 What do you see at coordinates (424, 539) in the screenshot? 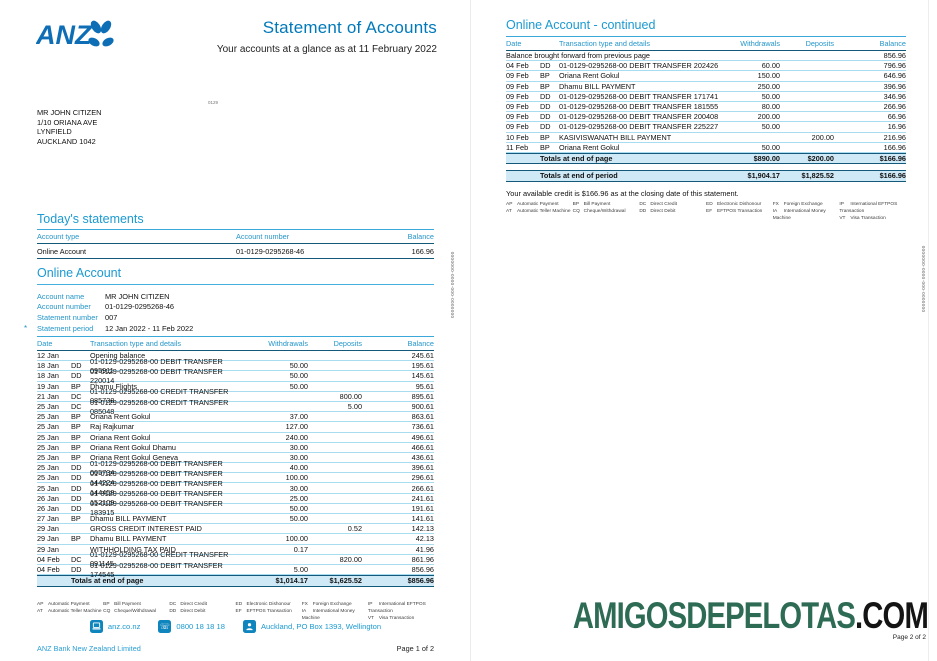
I see `cell: 42.13` at bounding box center [424, 539].